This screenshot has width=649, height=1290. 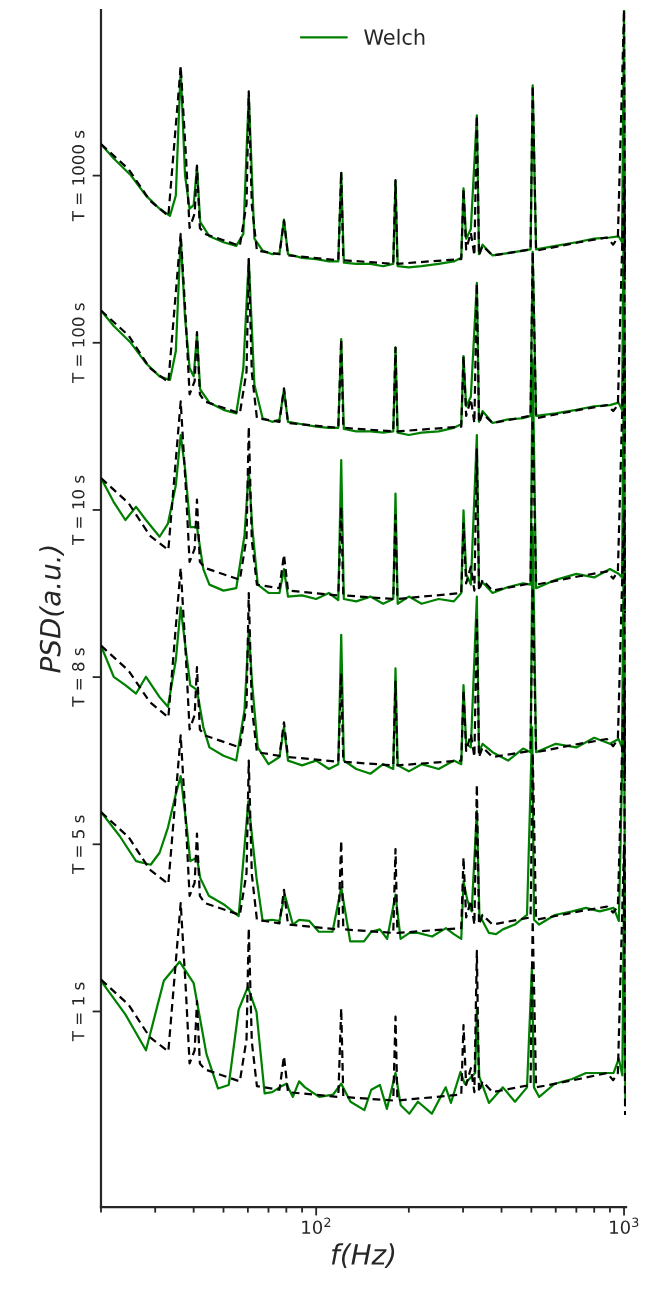 I want to click on y-axis-title: PSD(a.u.), so click(x=51, y=609).